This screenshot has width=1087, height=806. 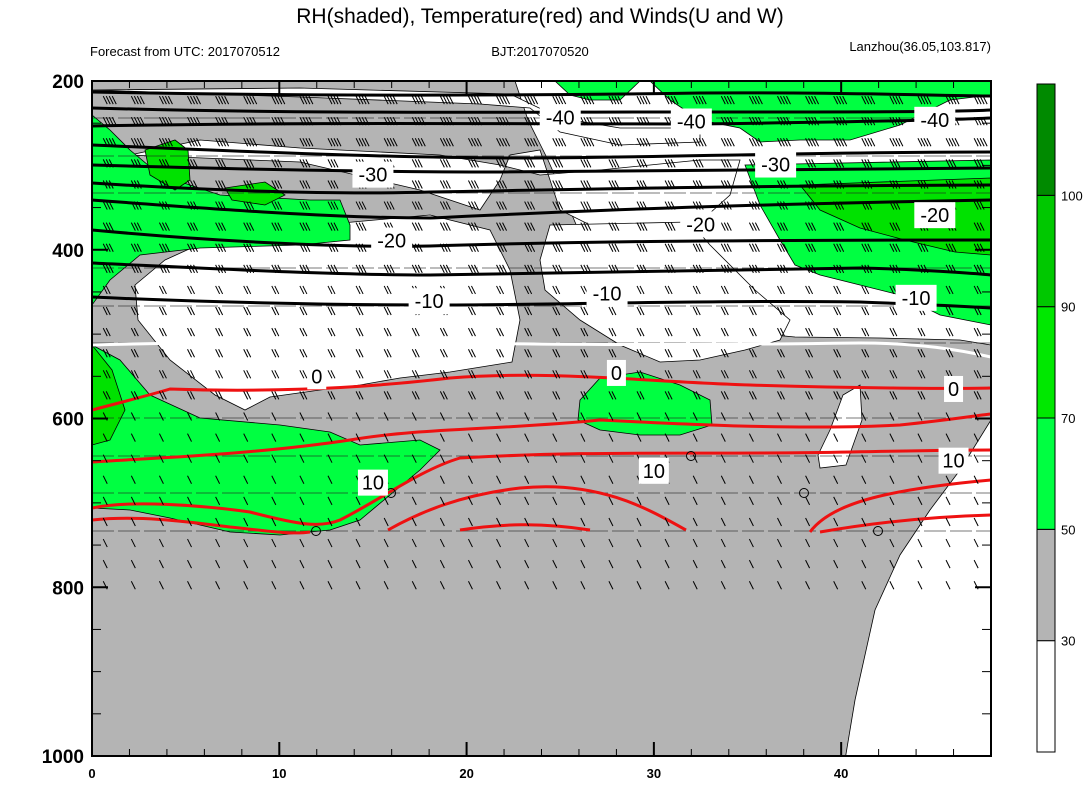 What do you see at coordinates (466, 773) in the screenshot?
I see `x-tick-label: 20` at bounding box center [466, 773].